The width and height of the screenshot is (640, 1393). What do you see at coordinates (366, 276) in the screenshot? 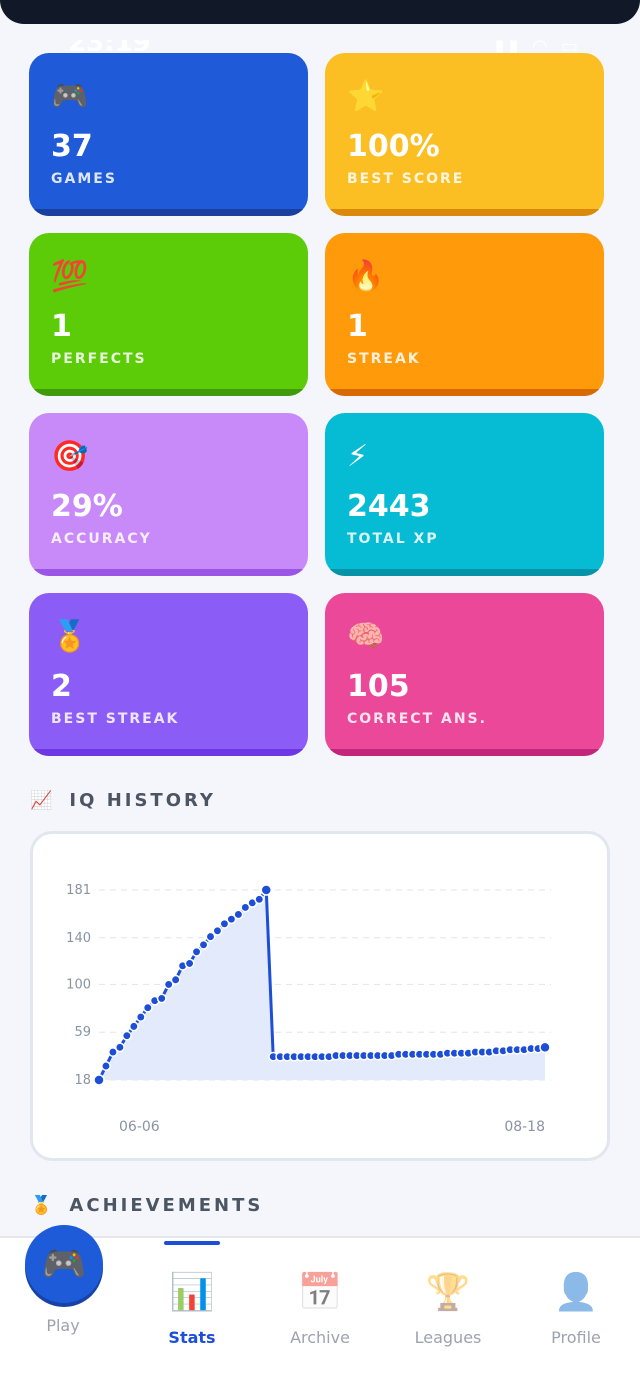
I see `fire-icon: 🔥` at bounding box center [366, 276].